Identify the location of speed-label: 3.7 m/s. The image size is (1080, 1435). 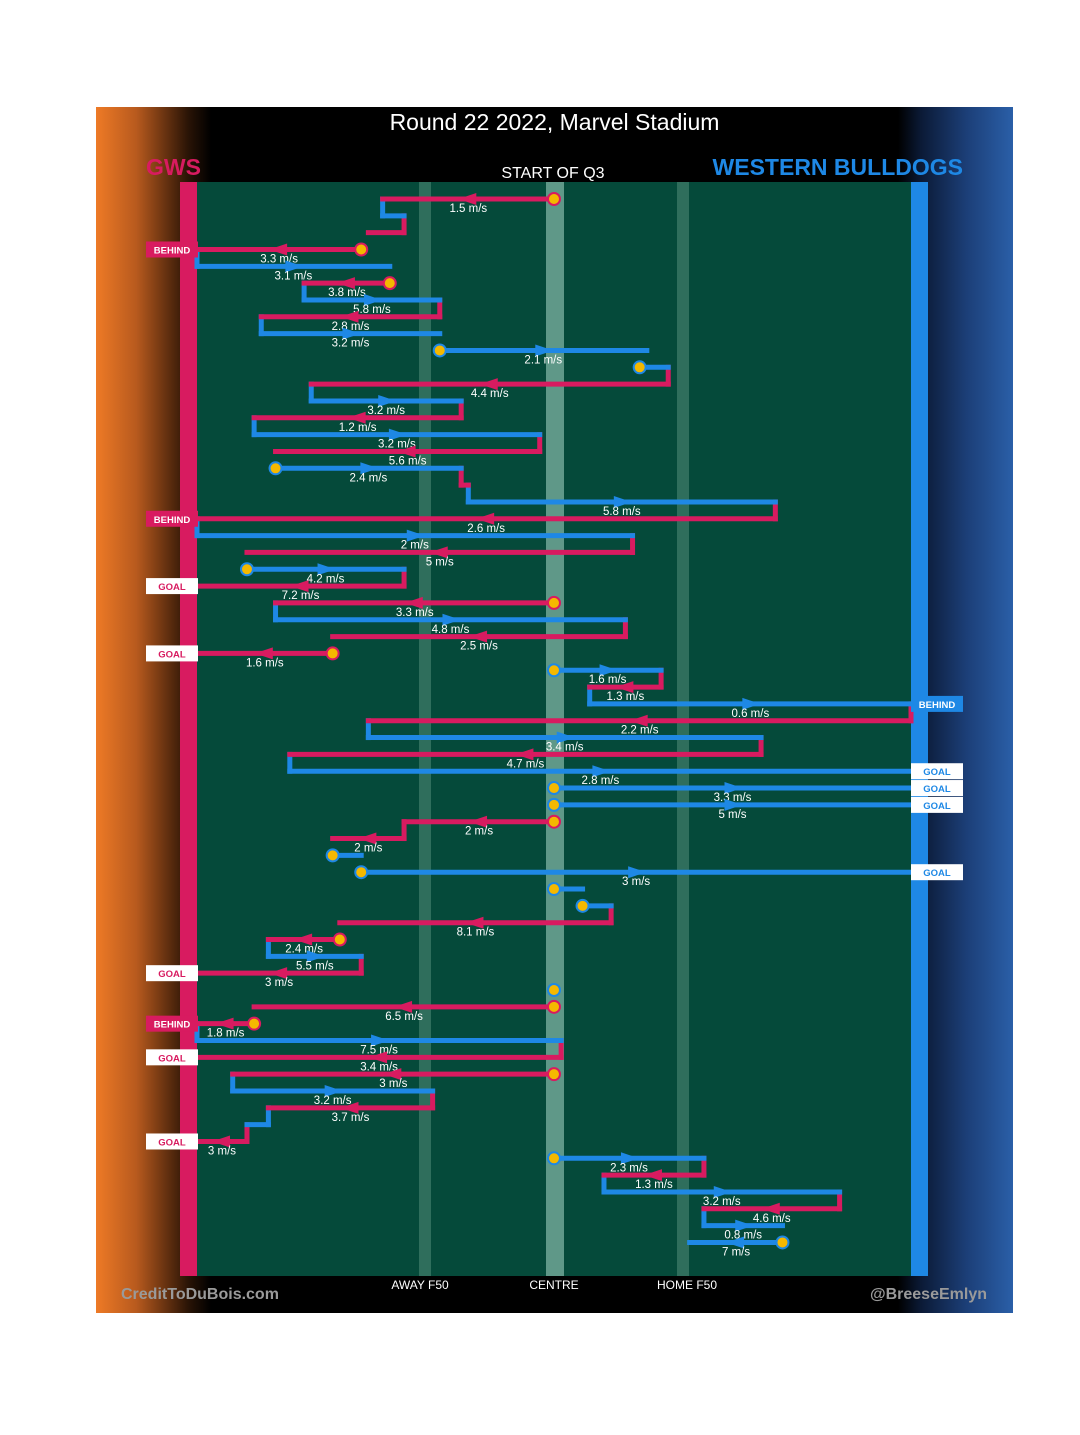
(351, 1118).